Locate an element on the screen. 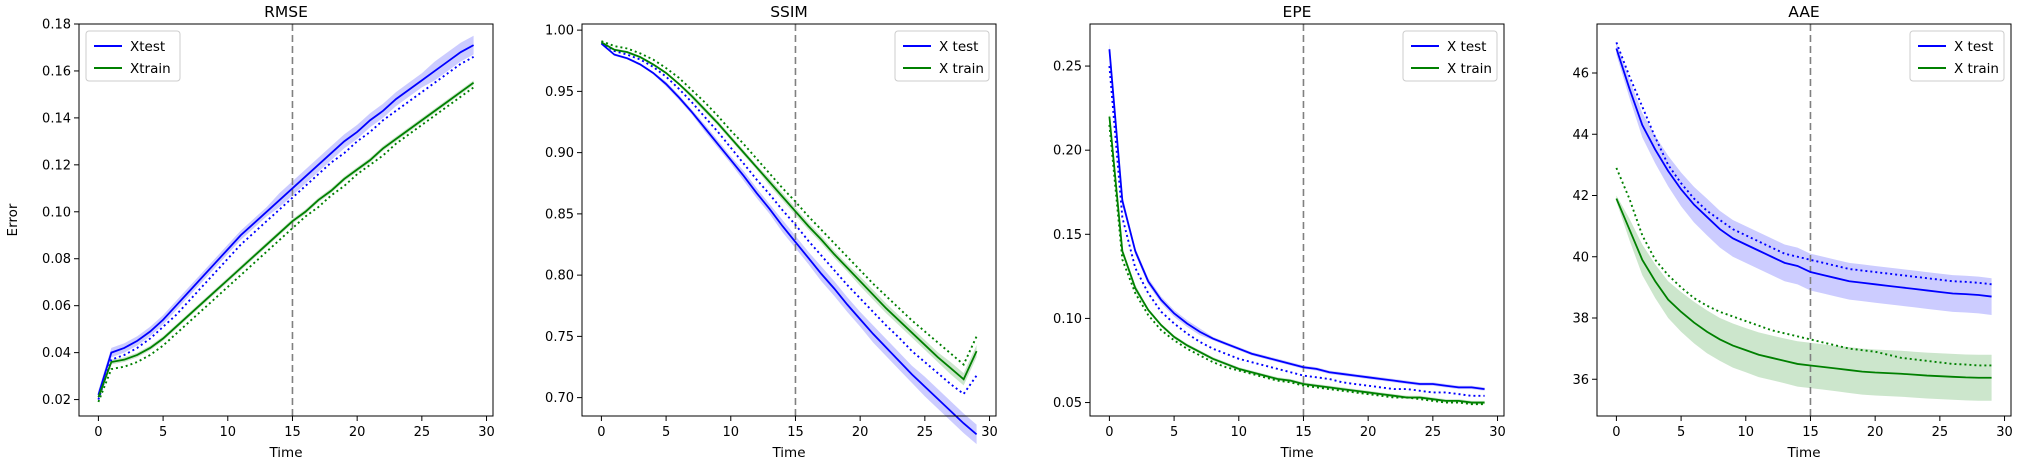  y-tick-label: 0.75 is located at coordinates (559, 337).